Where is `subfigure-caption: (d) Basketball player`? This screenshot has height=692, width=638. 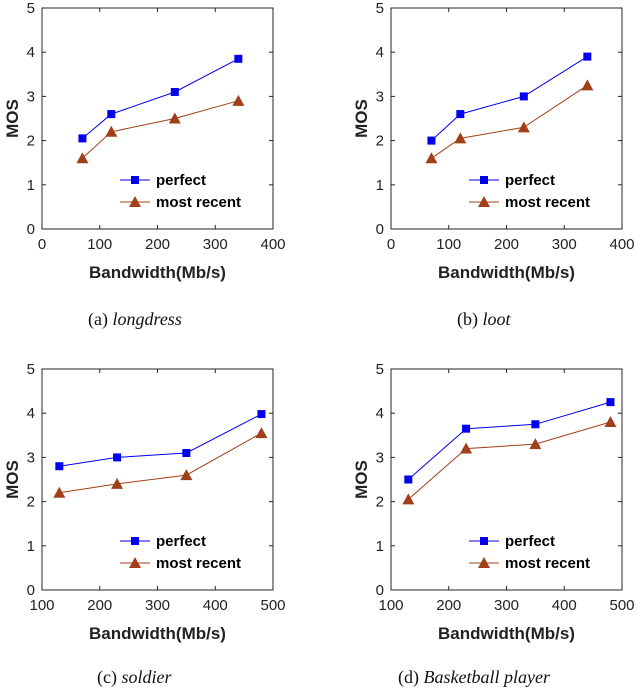
subfigure-caption: (d) Basketball player is located at coordinates (474, 677).